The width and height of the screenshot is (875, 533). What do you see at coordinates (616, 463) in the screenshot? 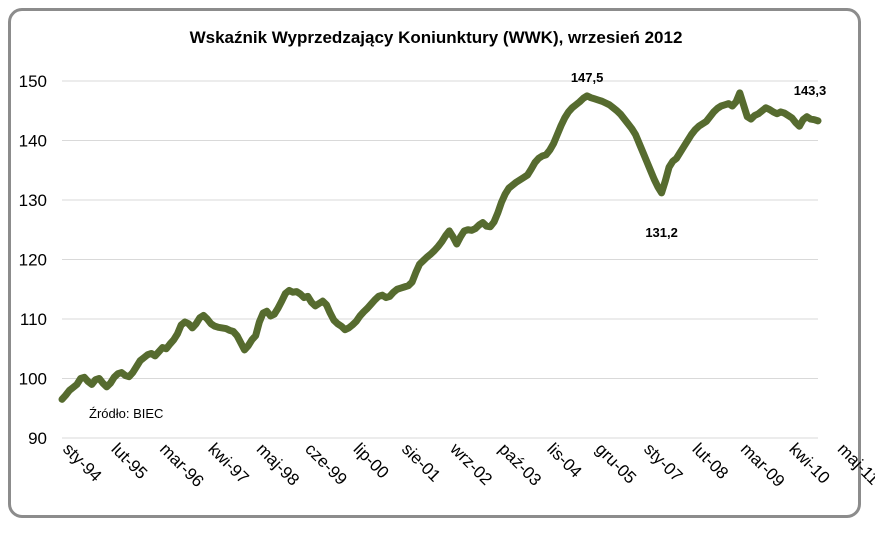
I see `x-tick-label: gru-05` at bounding box center [616, 463].